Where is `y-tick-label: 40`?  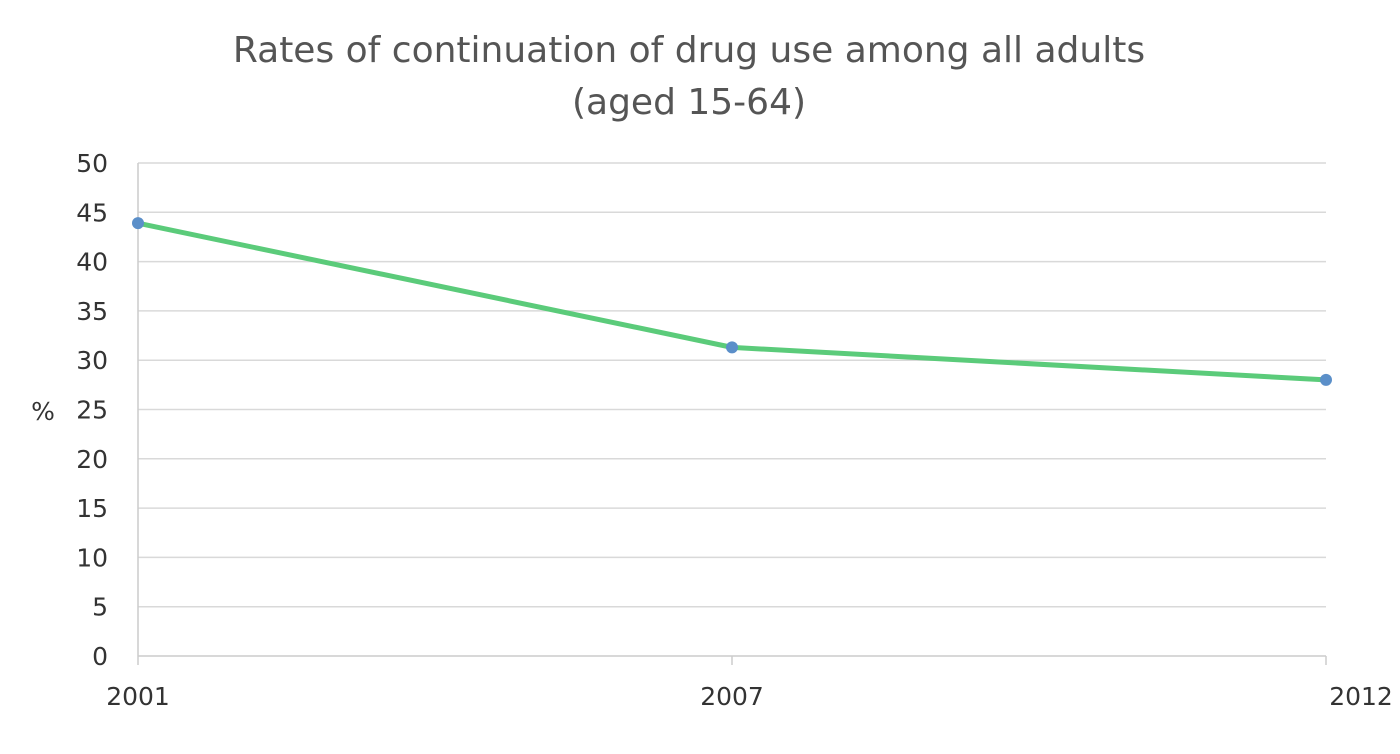
y-tick-label: 40 is located at coordinates (92, 262).